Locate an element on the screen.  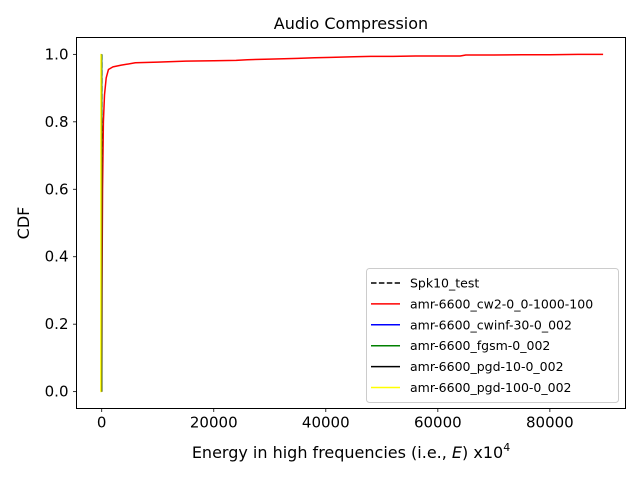
legend-label: amr-6600_cwinf-30-0_002 is located at coordinates (491, 324).